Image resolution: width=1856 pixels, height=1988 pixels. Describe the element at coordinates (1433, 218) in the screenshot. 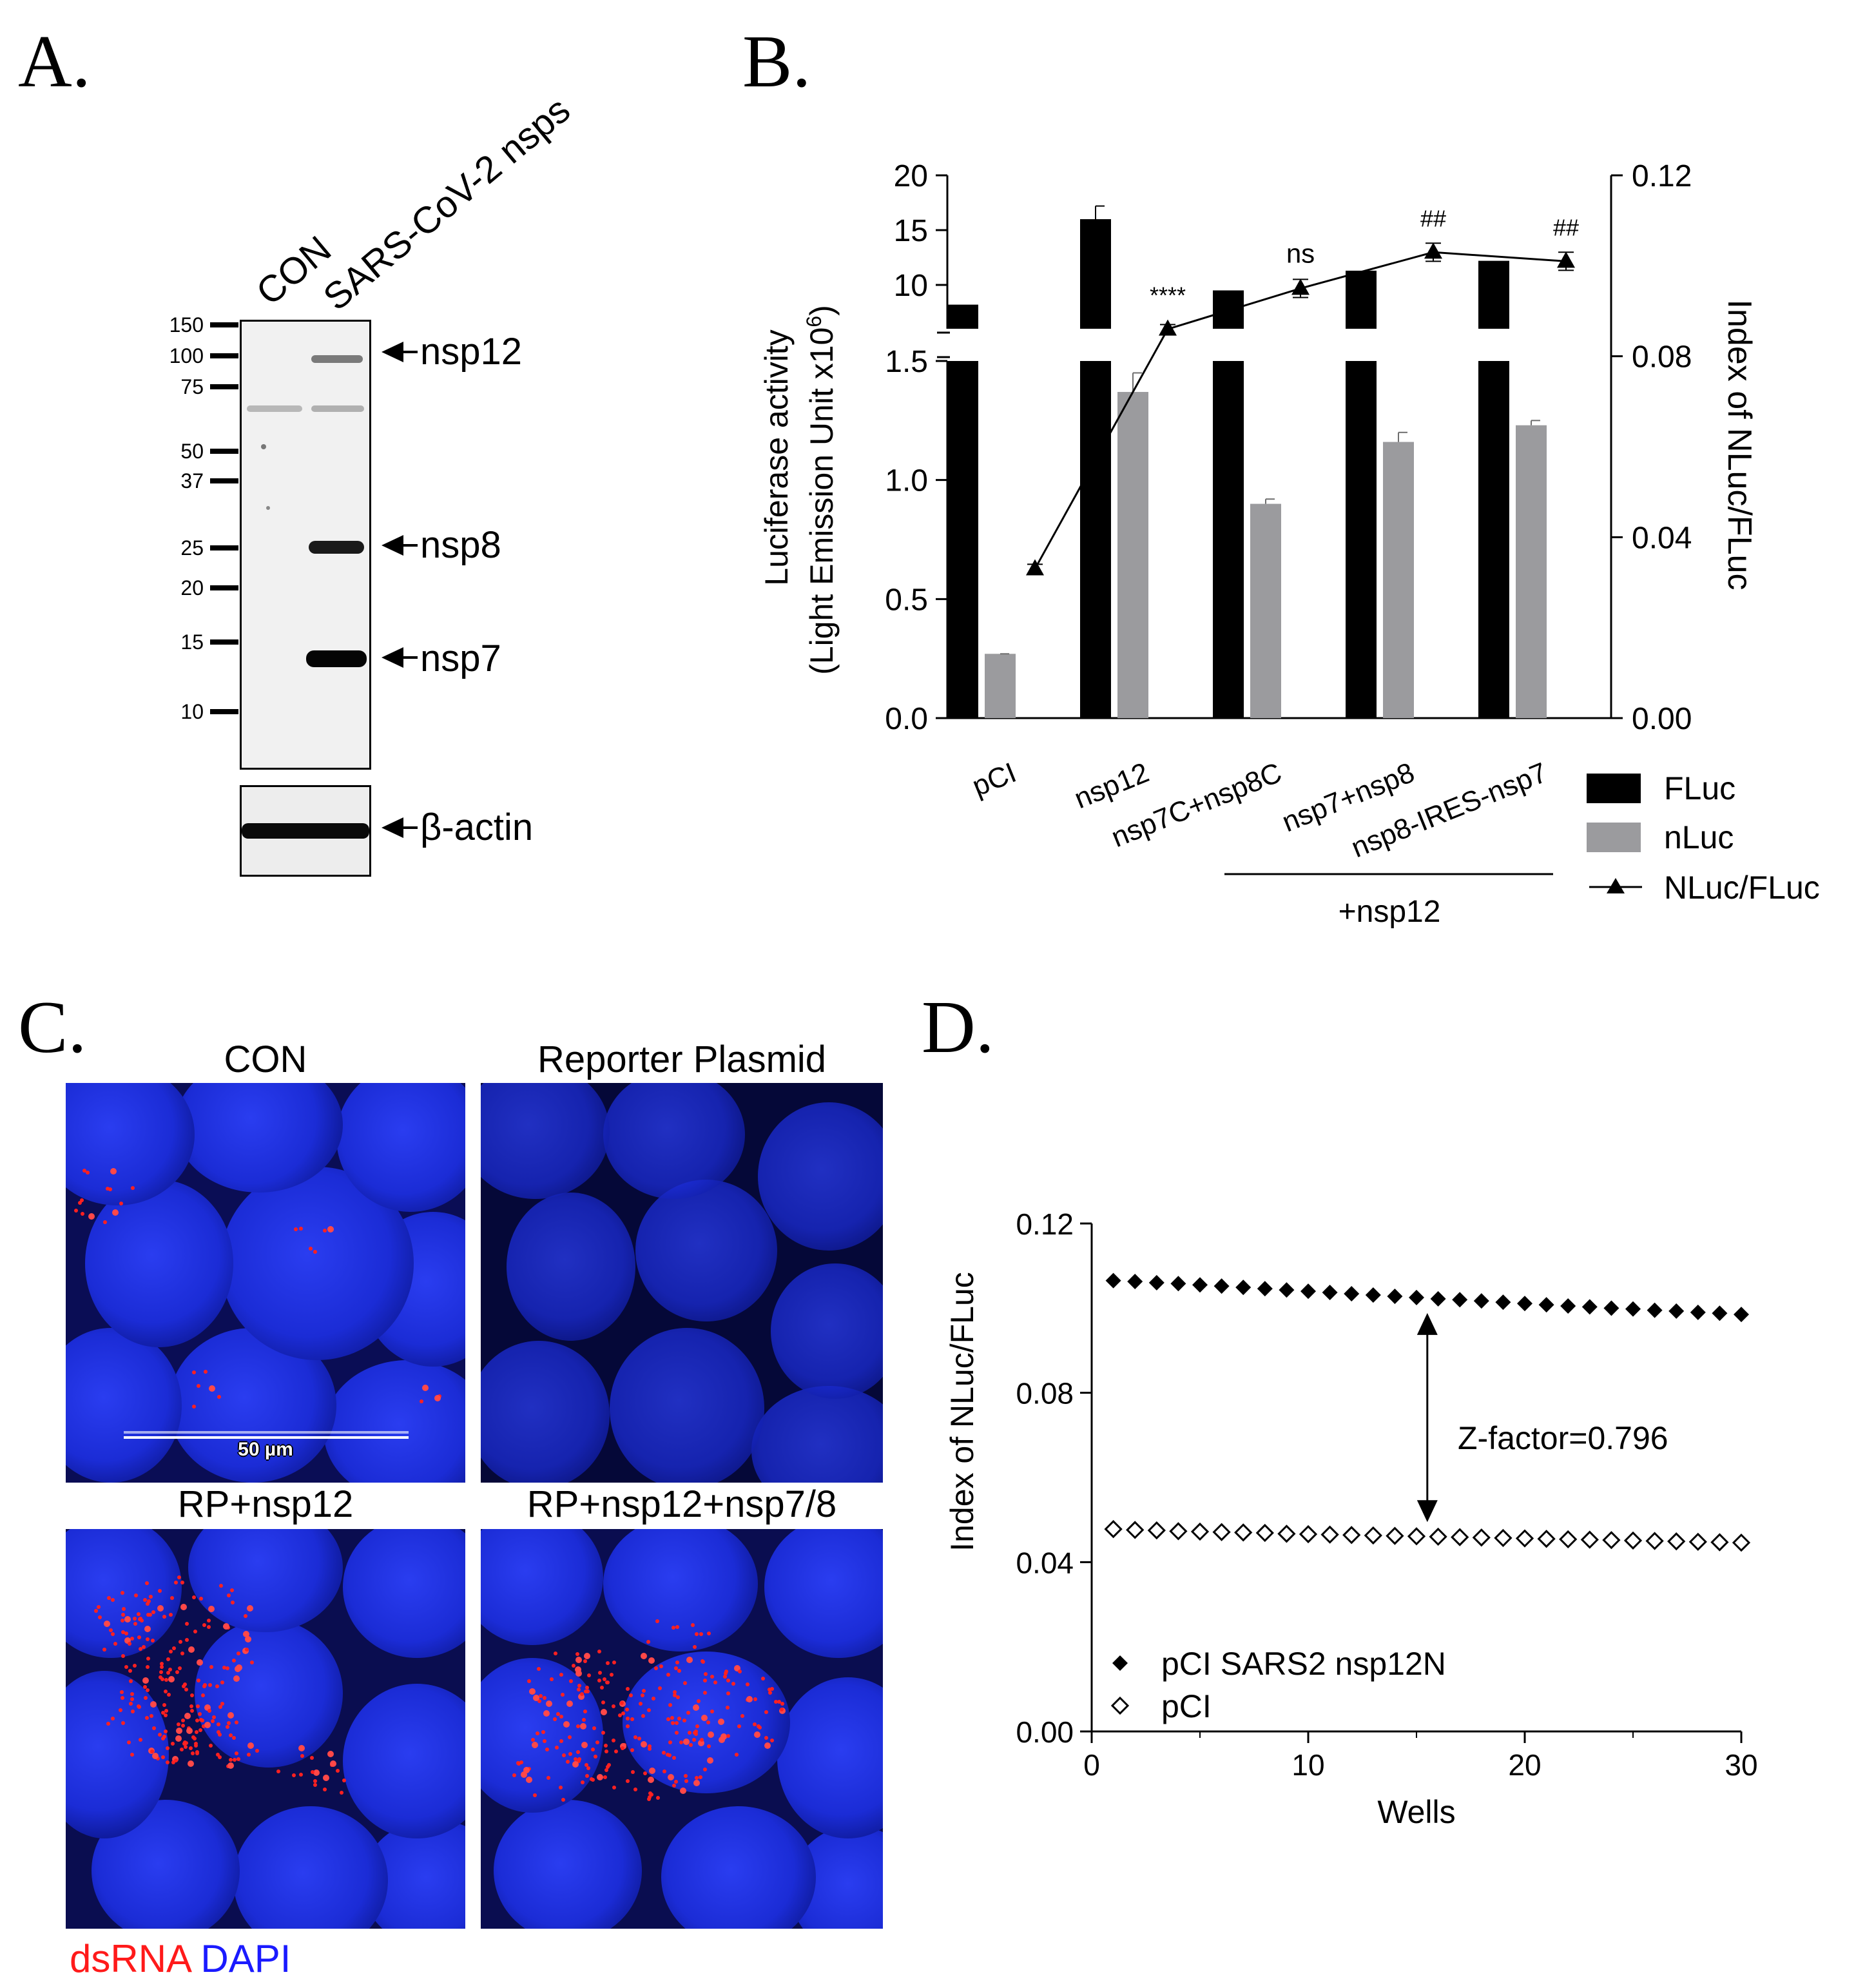

I see `significance-label: ##` at that location.